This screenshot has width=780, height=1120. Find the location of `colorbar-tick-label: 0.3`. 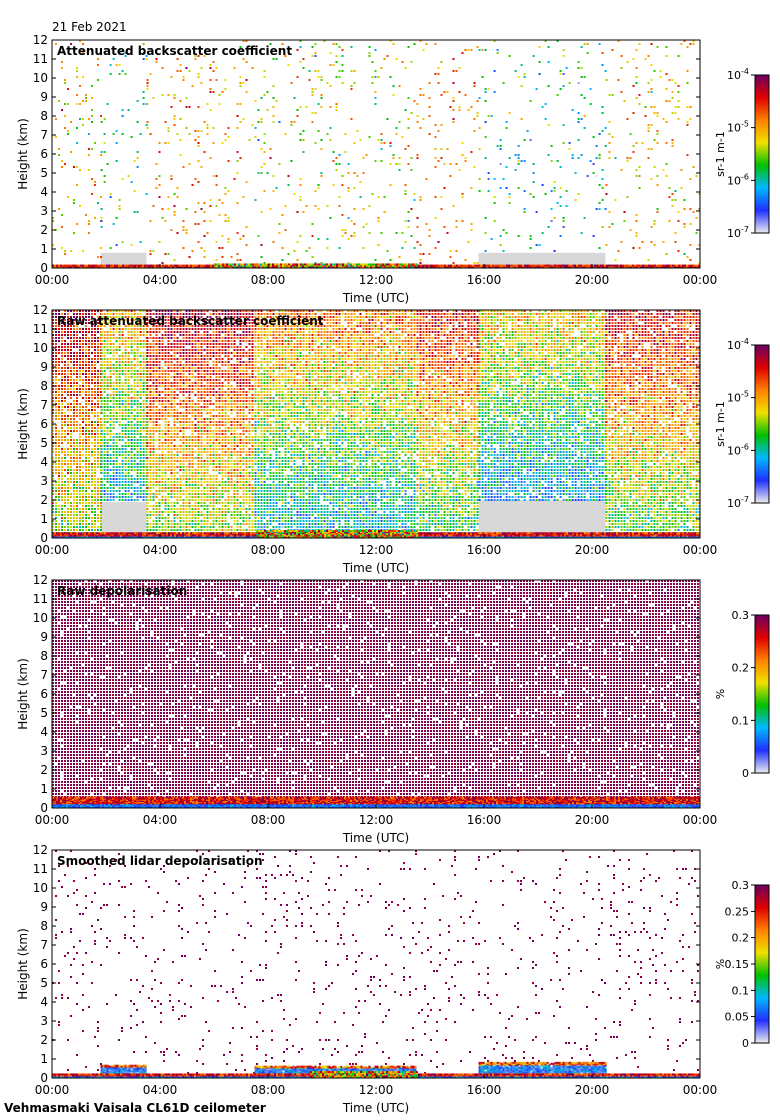

colorbar-tick-label: 0.3 is located at coordinates (741, 885).